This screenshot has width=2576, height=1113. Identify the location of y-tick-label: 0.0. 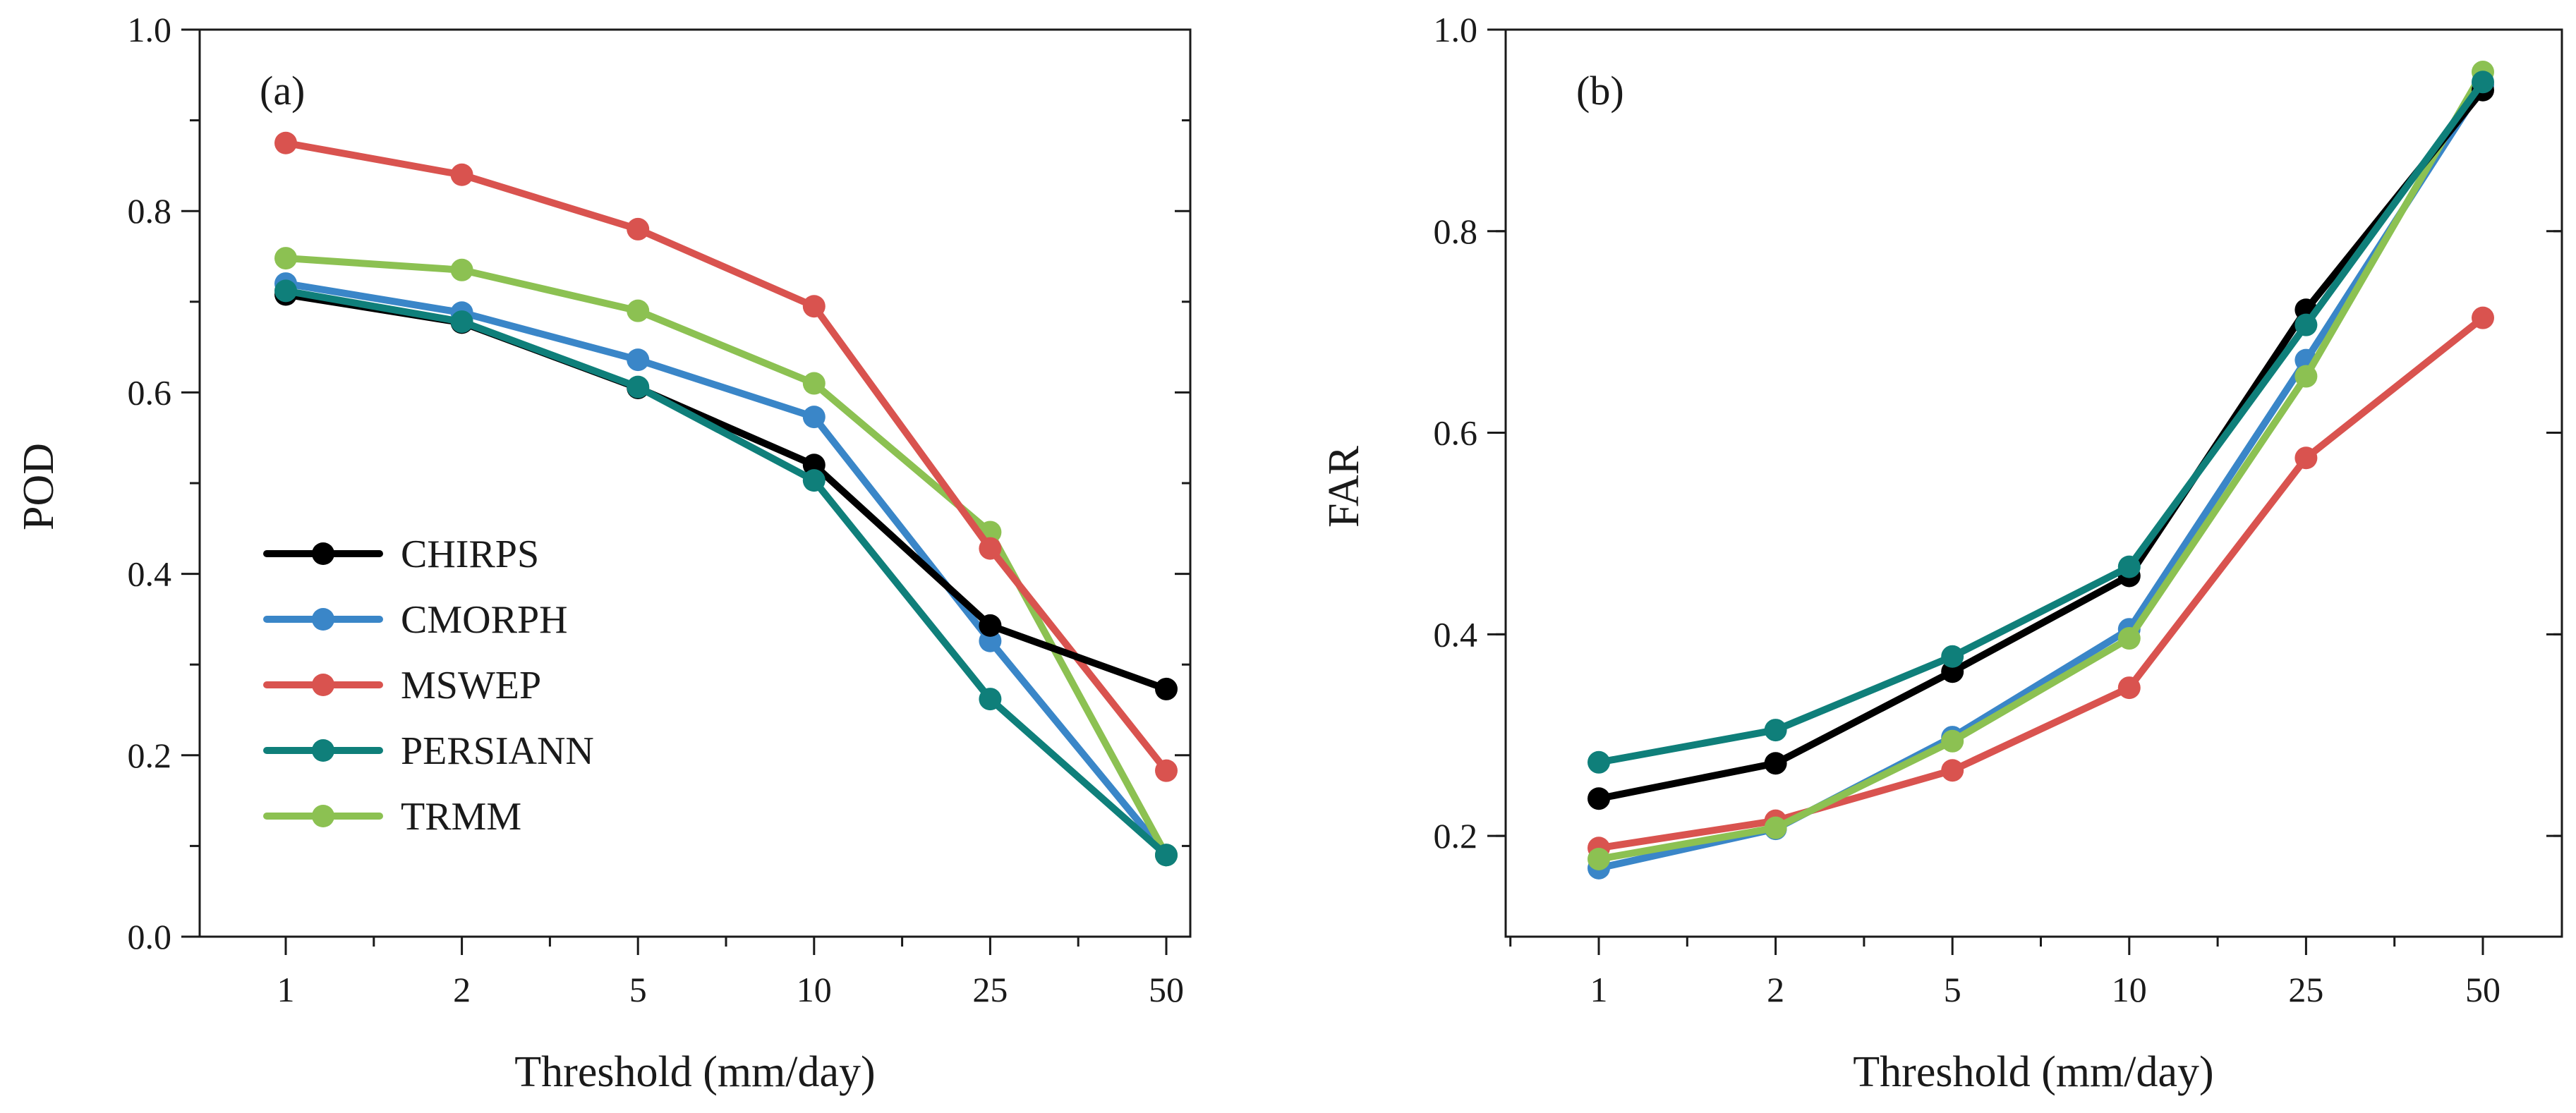
(150, 937).